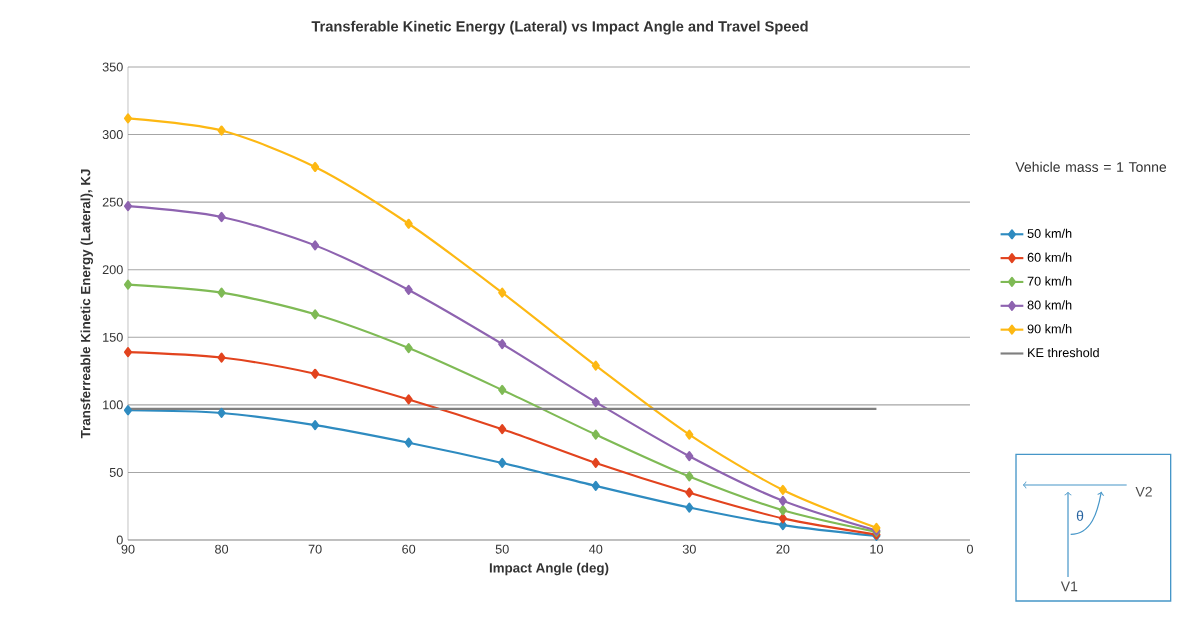  Describe the element at coordinates (1049, 257) in the screenshot. I see `legend-label: 60 km/h` at that location.